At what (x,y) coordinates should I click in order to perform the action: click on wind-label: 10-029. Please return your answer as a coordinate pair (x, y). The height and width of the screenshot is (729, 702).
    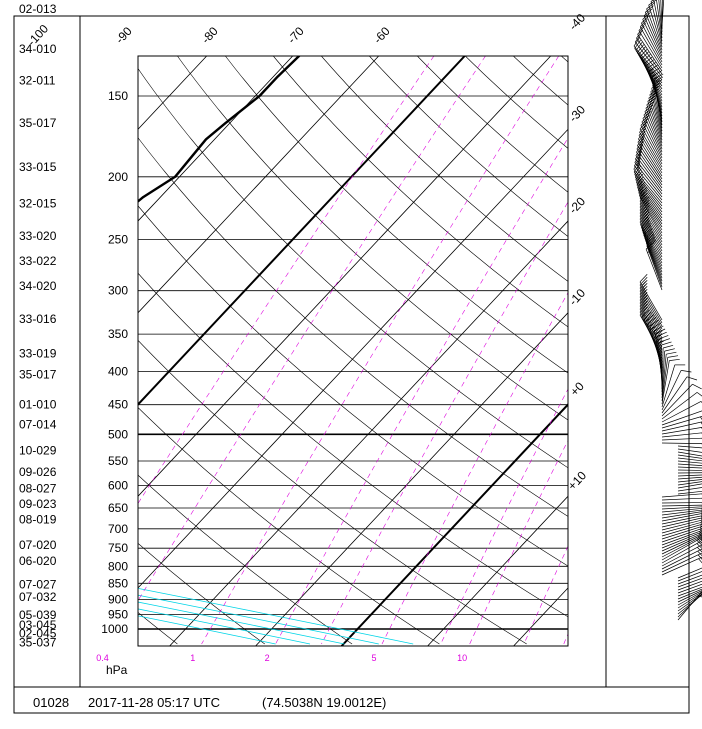
    Looking at the image, I should click on (38, 451).